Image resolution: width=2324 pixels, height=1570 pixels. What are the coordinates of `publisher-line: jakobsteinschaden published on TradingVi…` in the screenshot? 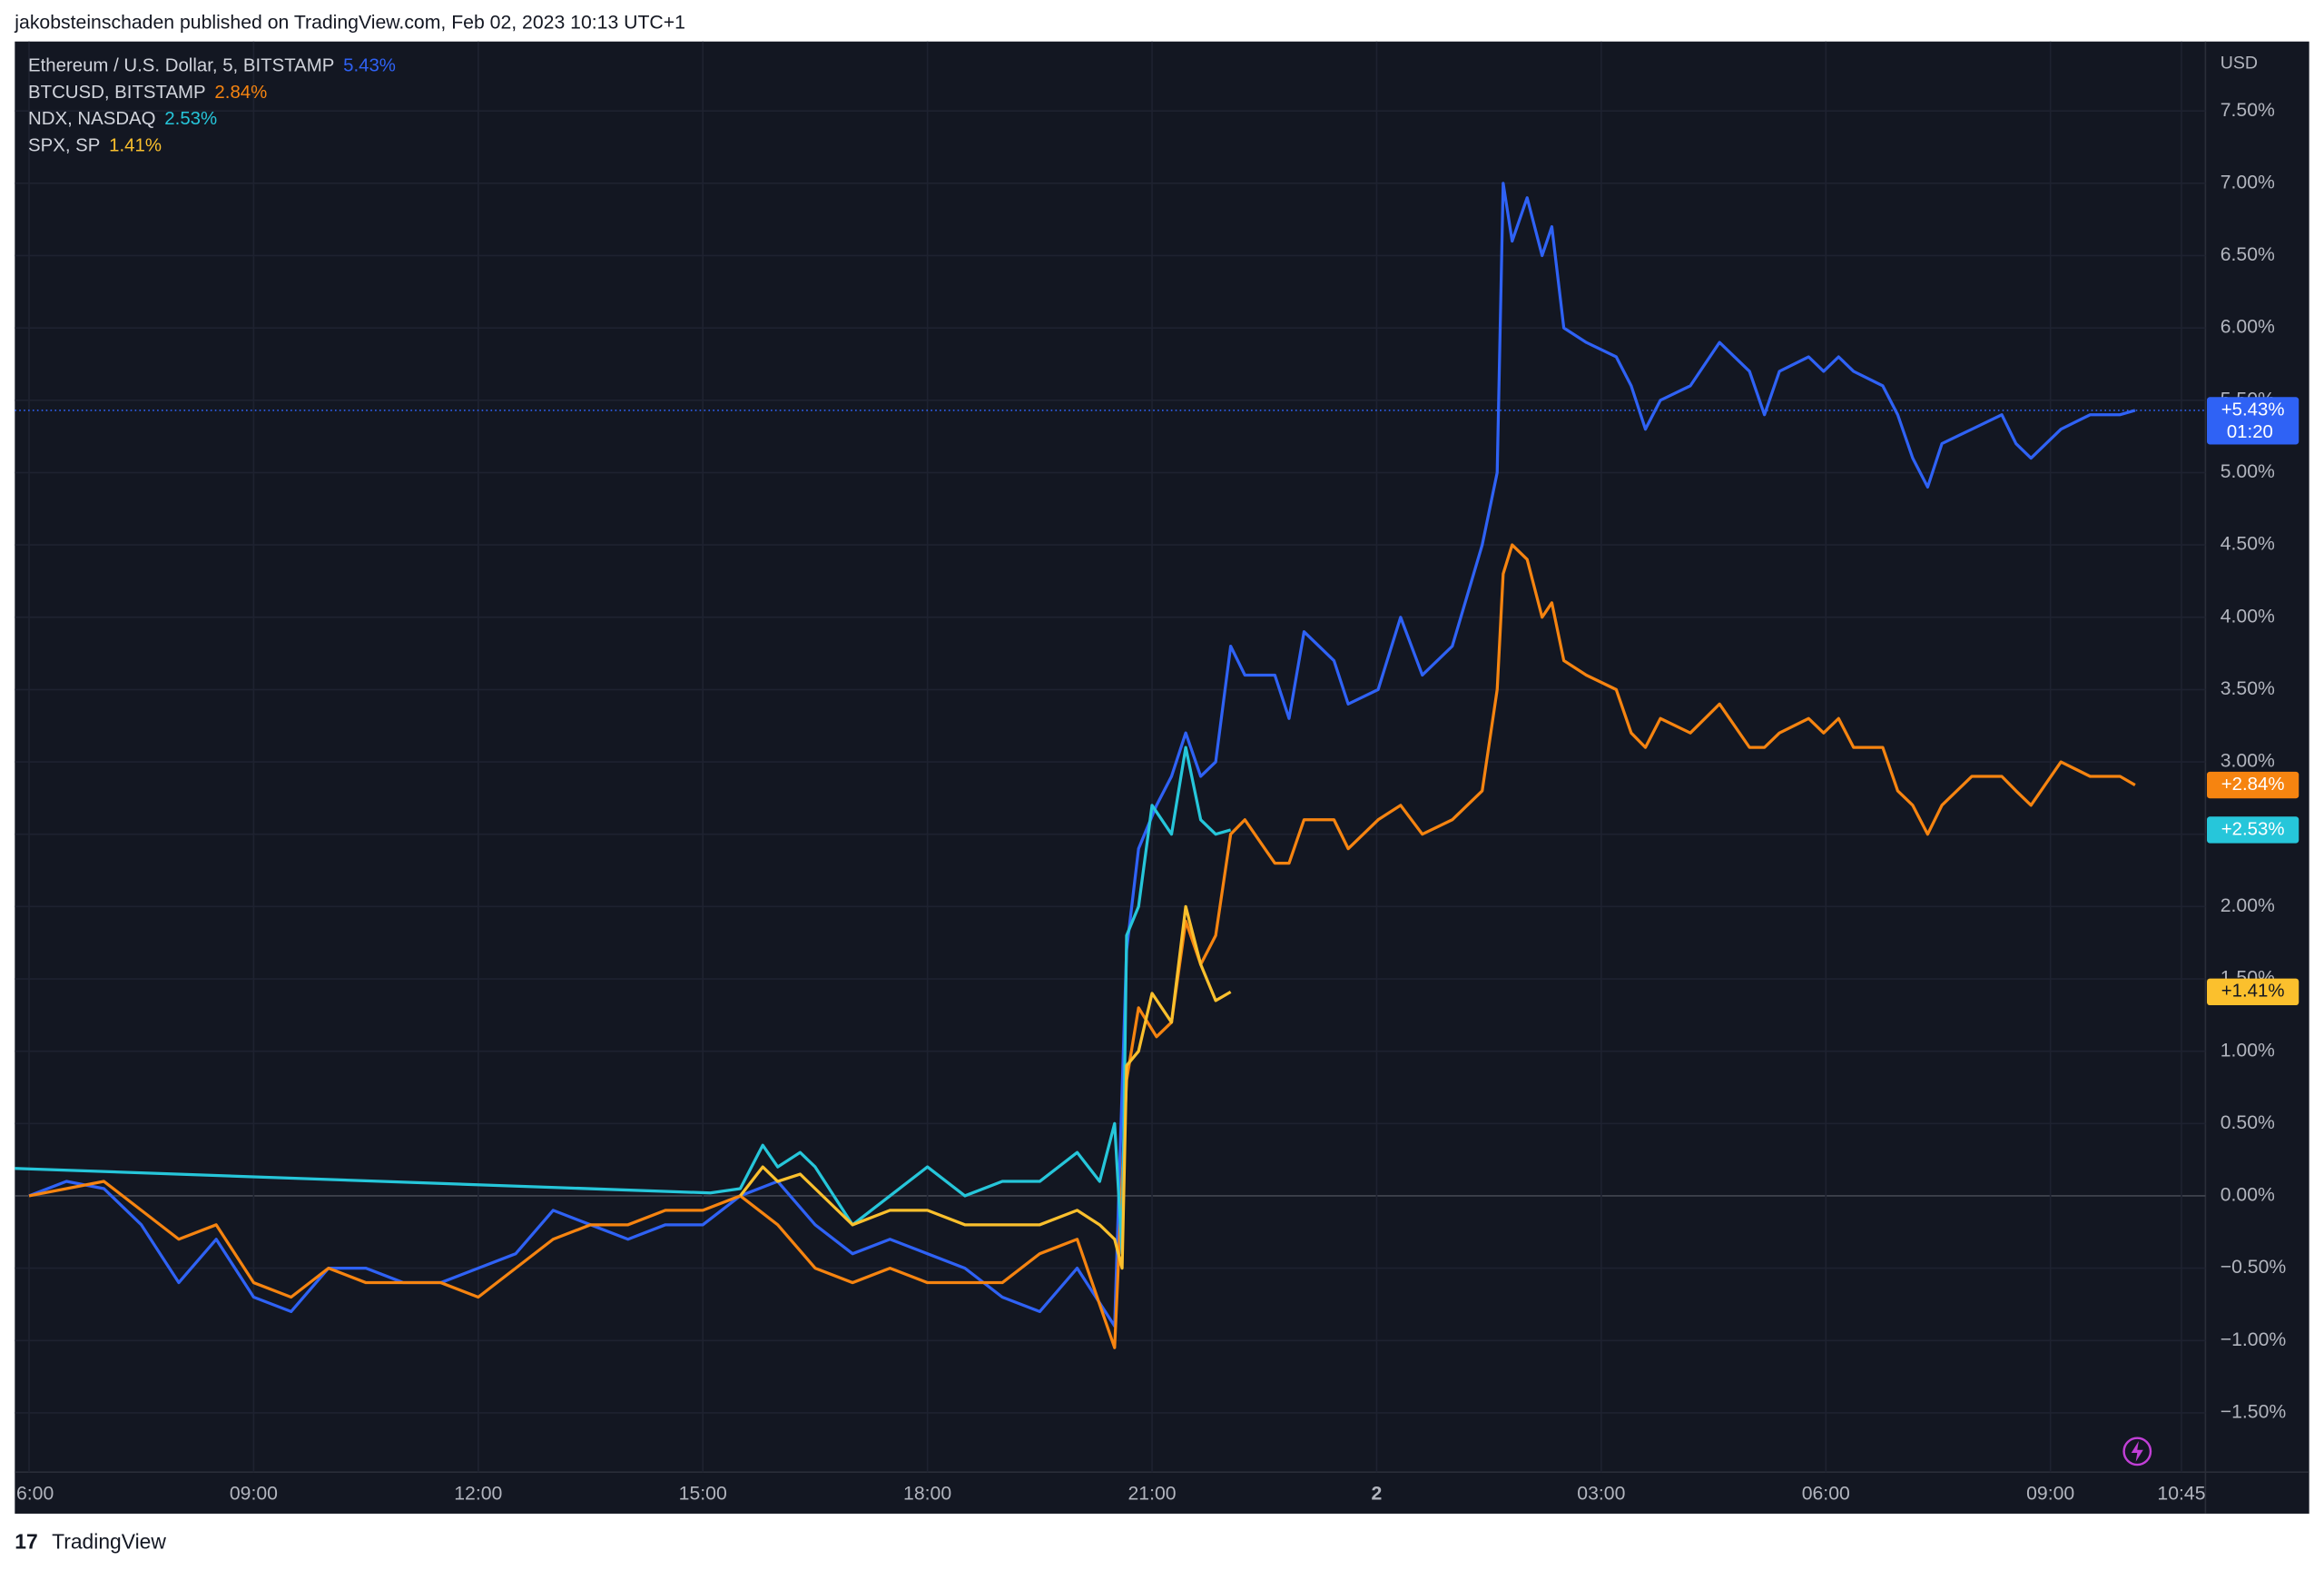 It's located at (349, 24).